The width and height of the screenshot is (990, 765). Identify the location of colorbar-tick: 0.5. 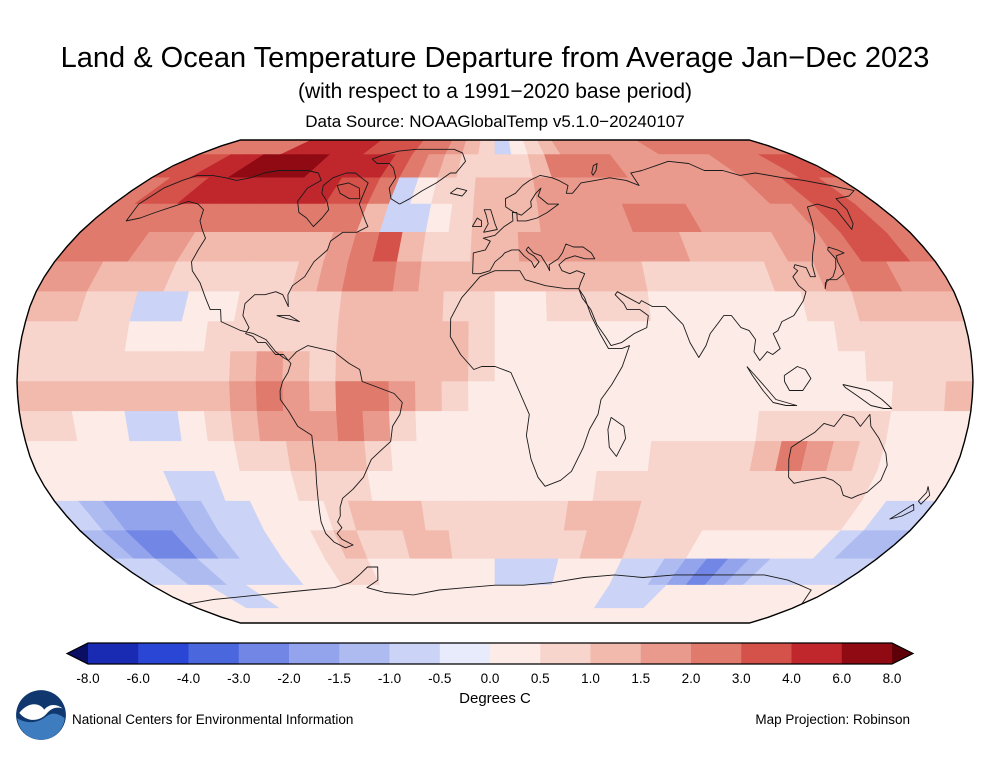
(540, 678).